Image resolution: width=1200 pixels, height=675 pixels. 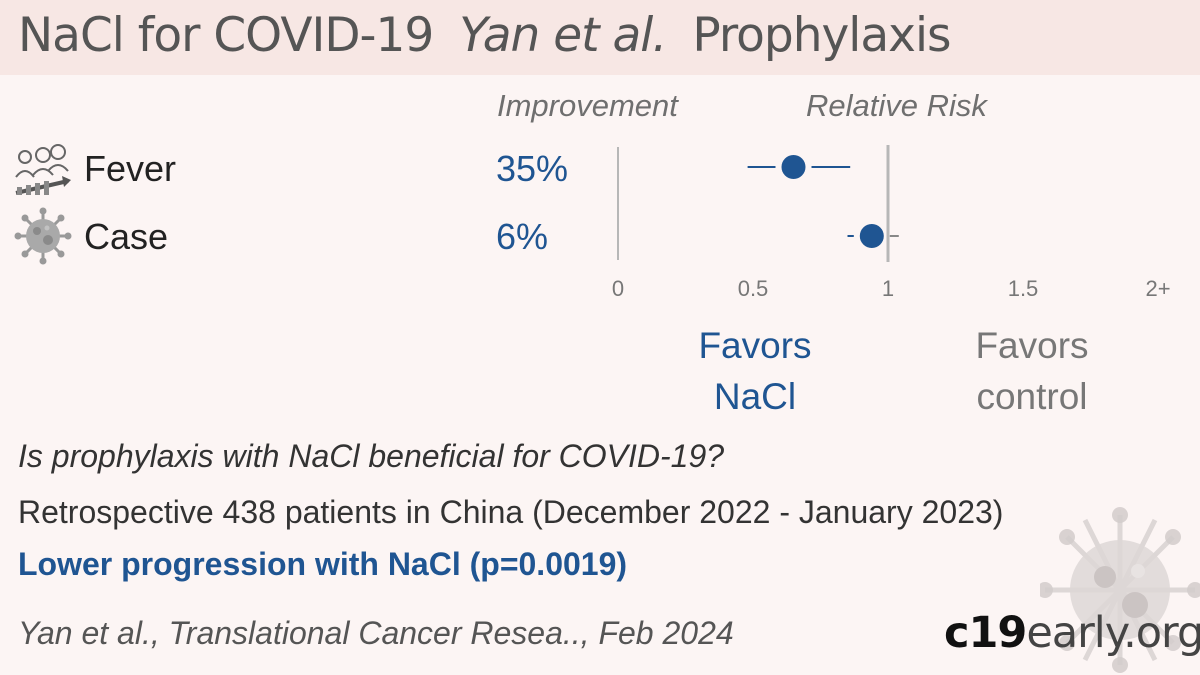 What do you see at coordinates (323, 564) in the screenshot?
I see `study-conclusion: Lower progression with NaCl (p=0.0019)` at bounding box center [323, 564].